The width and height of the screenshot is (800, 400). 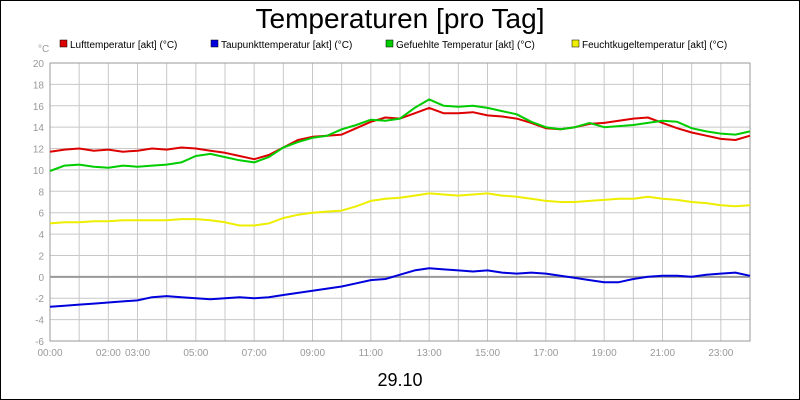 What do you see at coordinates (39, 85) in the screenshot?
I see `y-tick-label: 18` at bounding box center [39, 85].